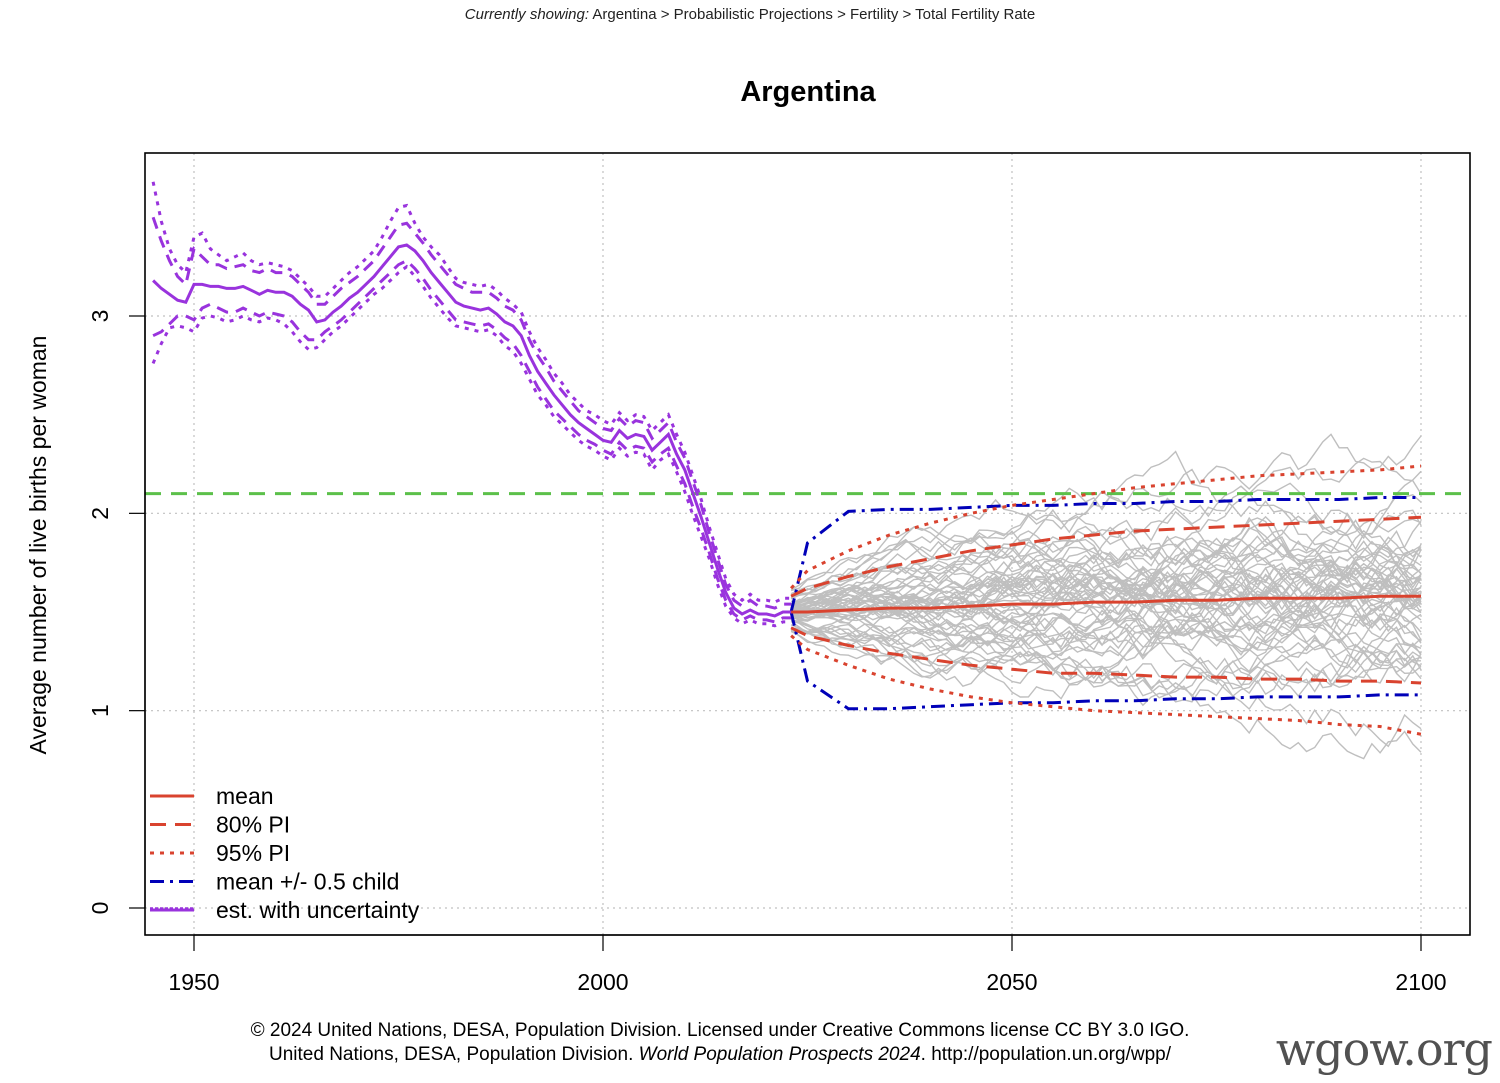  Describe the element at coordinates (307, 882) in the screenshot. I see `legend-label: mean +/- 0.5 child` at that location.